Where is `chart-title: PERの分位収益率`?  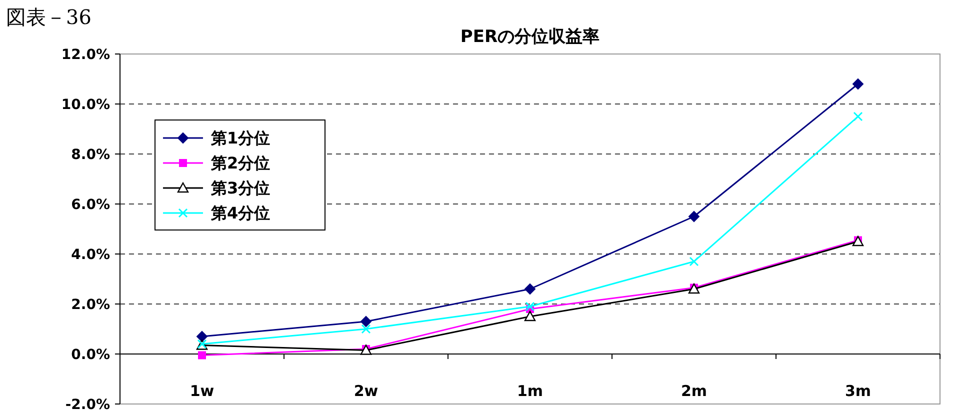
chart-title: PERの分位収益率 is located at coordinates (530, 37).